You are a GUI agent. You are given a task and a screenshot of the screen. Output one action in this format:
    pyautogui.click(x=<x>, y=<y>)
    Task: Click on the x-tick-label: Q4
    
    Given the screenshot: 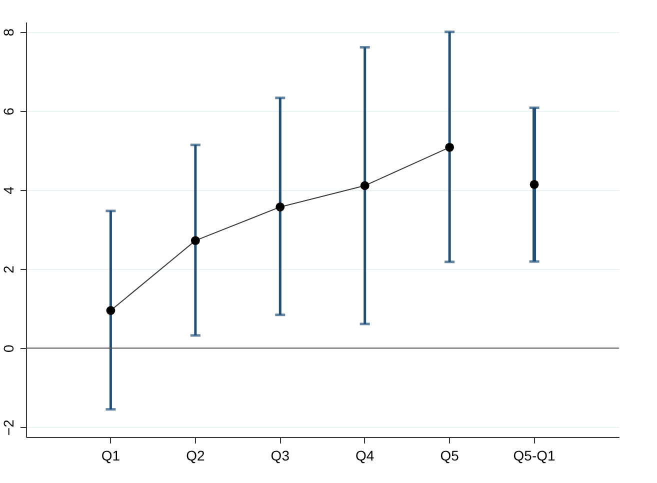 What is the action you would take?
    pyautogui.click(x=365, y=456)
    